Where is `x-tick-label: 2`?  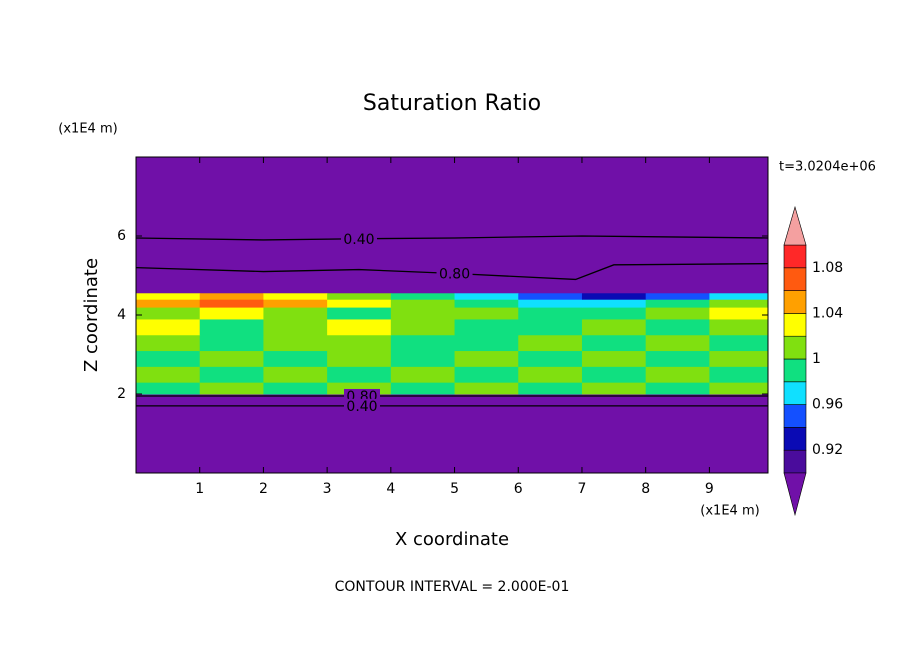
x-tick-label: 2 is located at coordinates (263, 489).